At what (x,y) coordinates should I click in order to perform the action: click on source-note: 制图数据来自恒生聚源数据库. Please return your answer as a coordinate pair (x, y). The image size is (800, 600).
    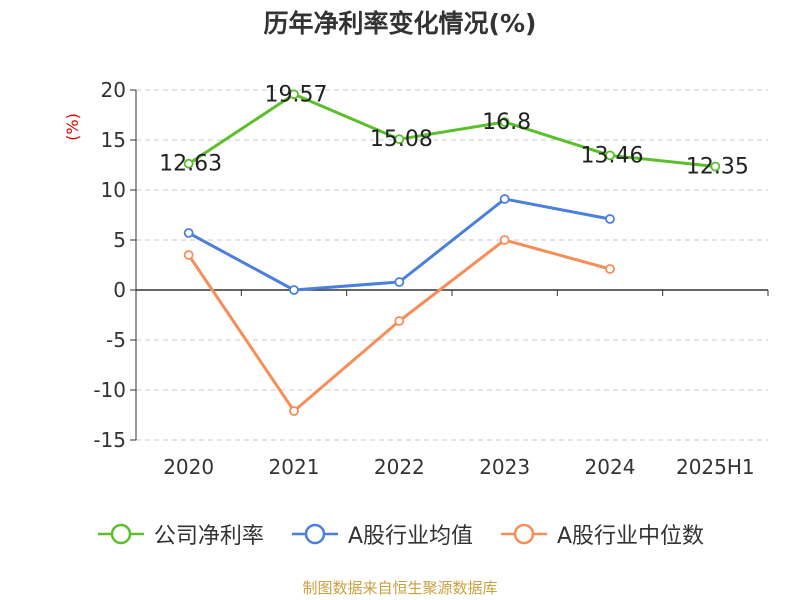
    Looking at the image, I should click on (400, 588).